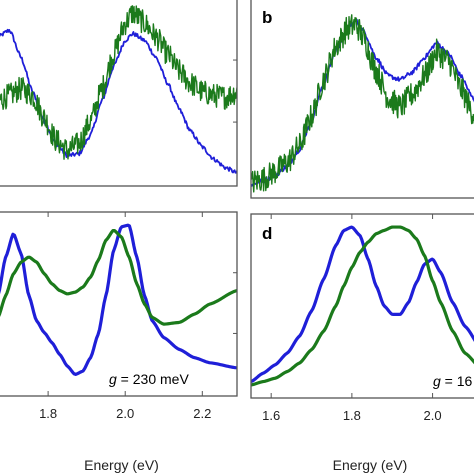 The image size is (474, 474). Describe the element at coordinates (149, 379) in the screenshot. I see `coupling-annotation: g = 230 meV` at that location.